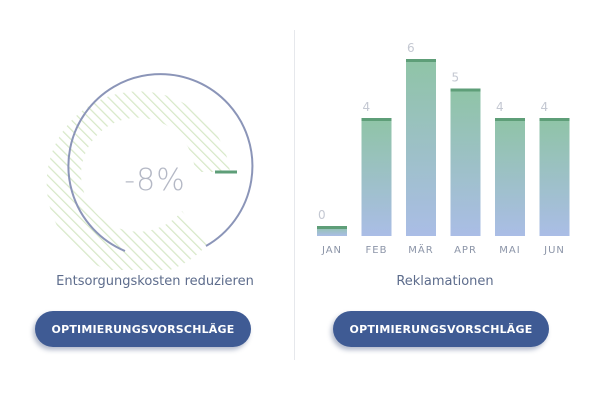 The width and height of the screenshot is (600, 400). What do you see at coordinates (421, 147) in the screenshot?
I see `bar-mär` at bounding box center [421, 147].